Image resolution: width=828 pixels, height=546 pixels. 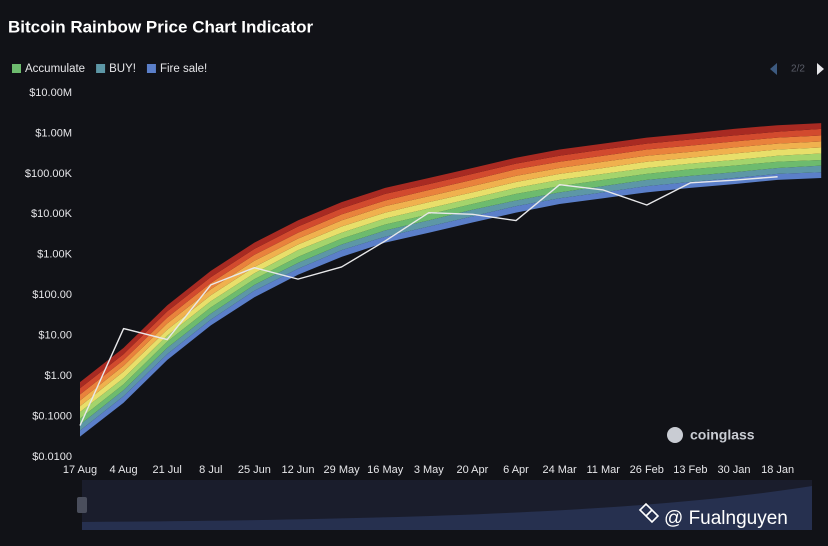 What do you see at coordinates (297, 470) in the screenshot?
I see `x-tick-label: 12 Jun` at bounding box center [297, 470].